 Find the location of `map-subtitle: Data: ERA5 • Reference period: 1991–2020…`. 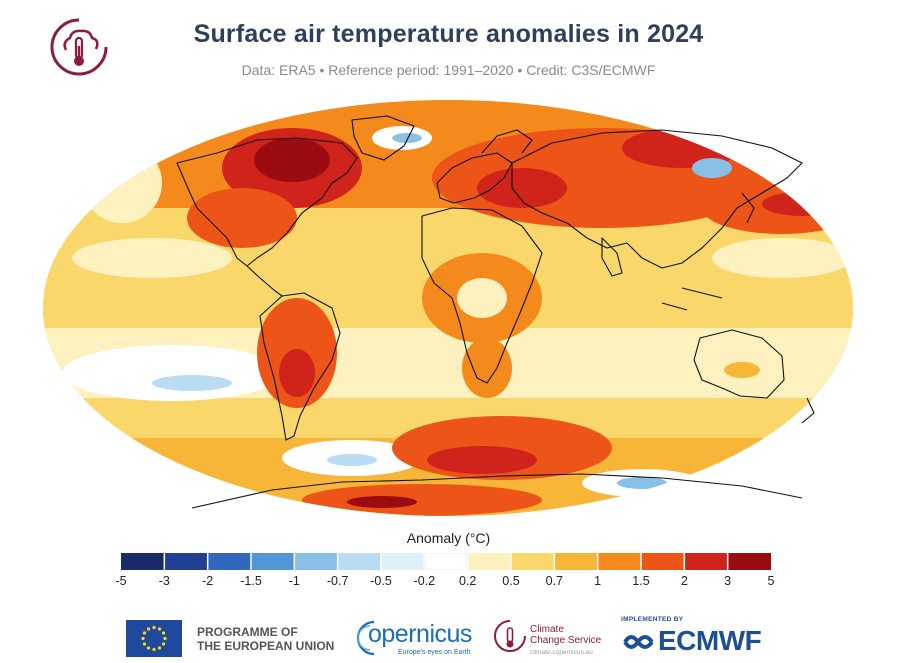

map-subtitle: Data: ERA5 • Reference period: 1991–2020… is located at coordinates (448, 70).